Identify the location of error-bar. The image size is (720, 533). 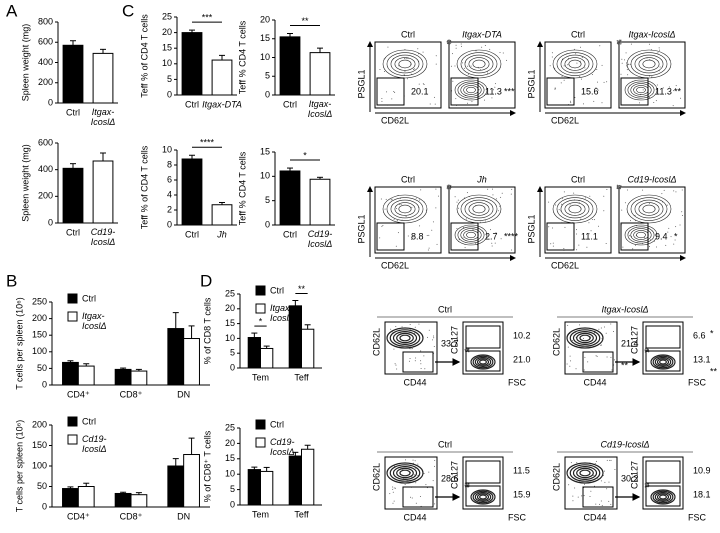
(103, 156).